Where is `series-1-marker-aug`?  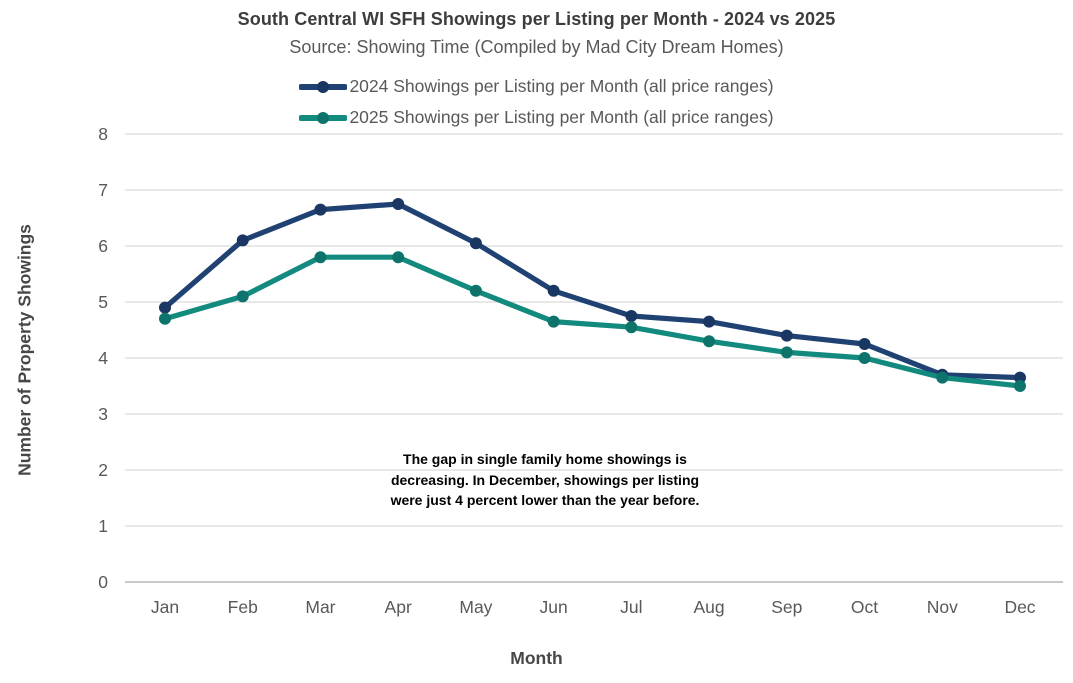 series-1-marker-aug is located at coordinates (709, 341).